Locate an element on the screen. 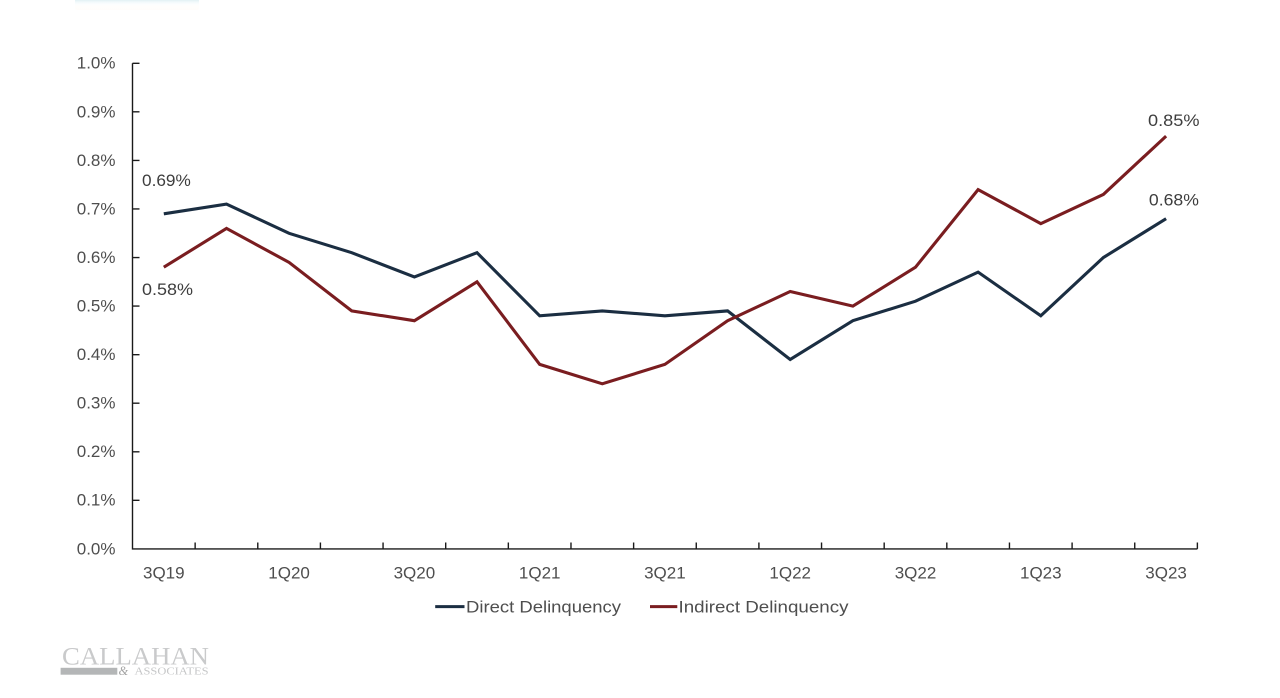 The image size is (1280, 698). svg-text: 1Q21 is located at coordinates (540, 573).